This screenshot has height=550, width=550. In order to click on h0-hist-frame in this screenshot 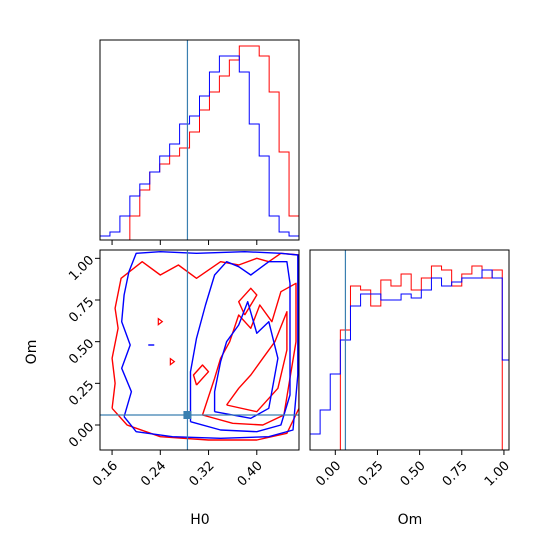, I will do `click(199, 140)`.